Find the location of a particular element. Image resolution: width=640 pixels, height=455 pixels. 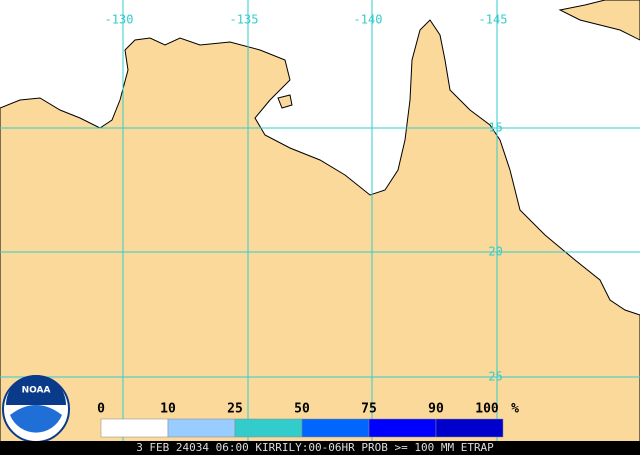

lat-label: -20 is located at coordinates (492, 252).